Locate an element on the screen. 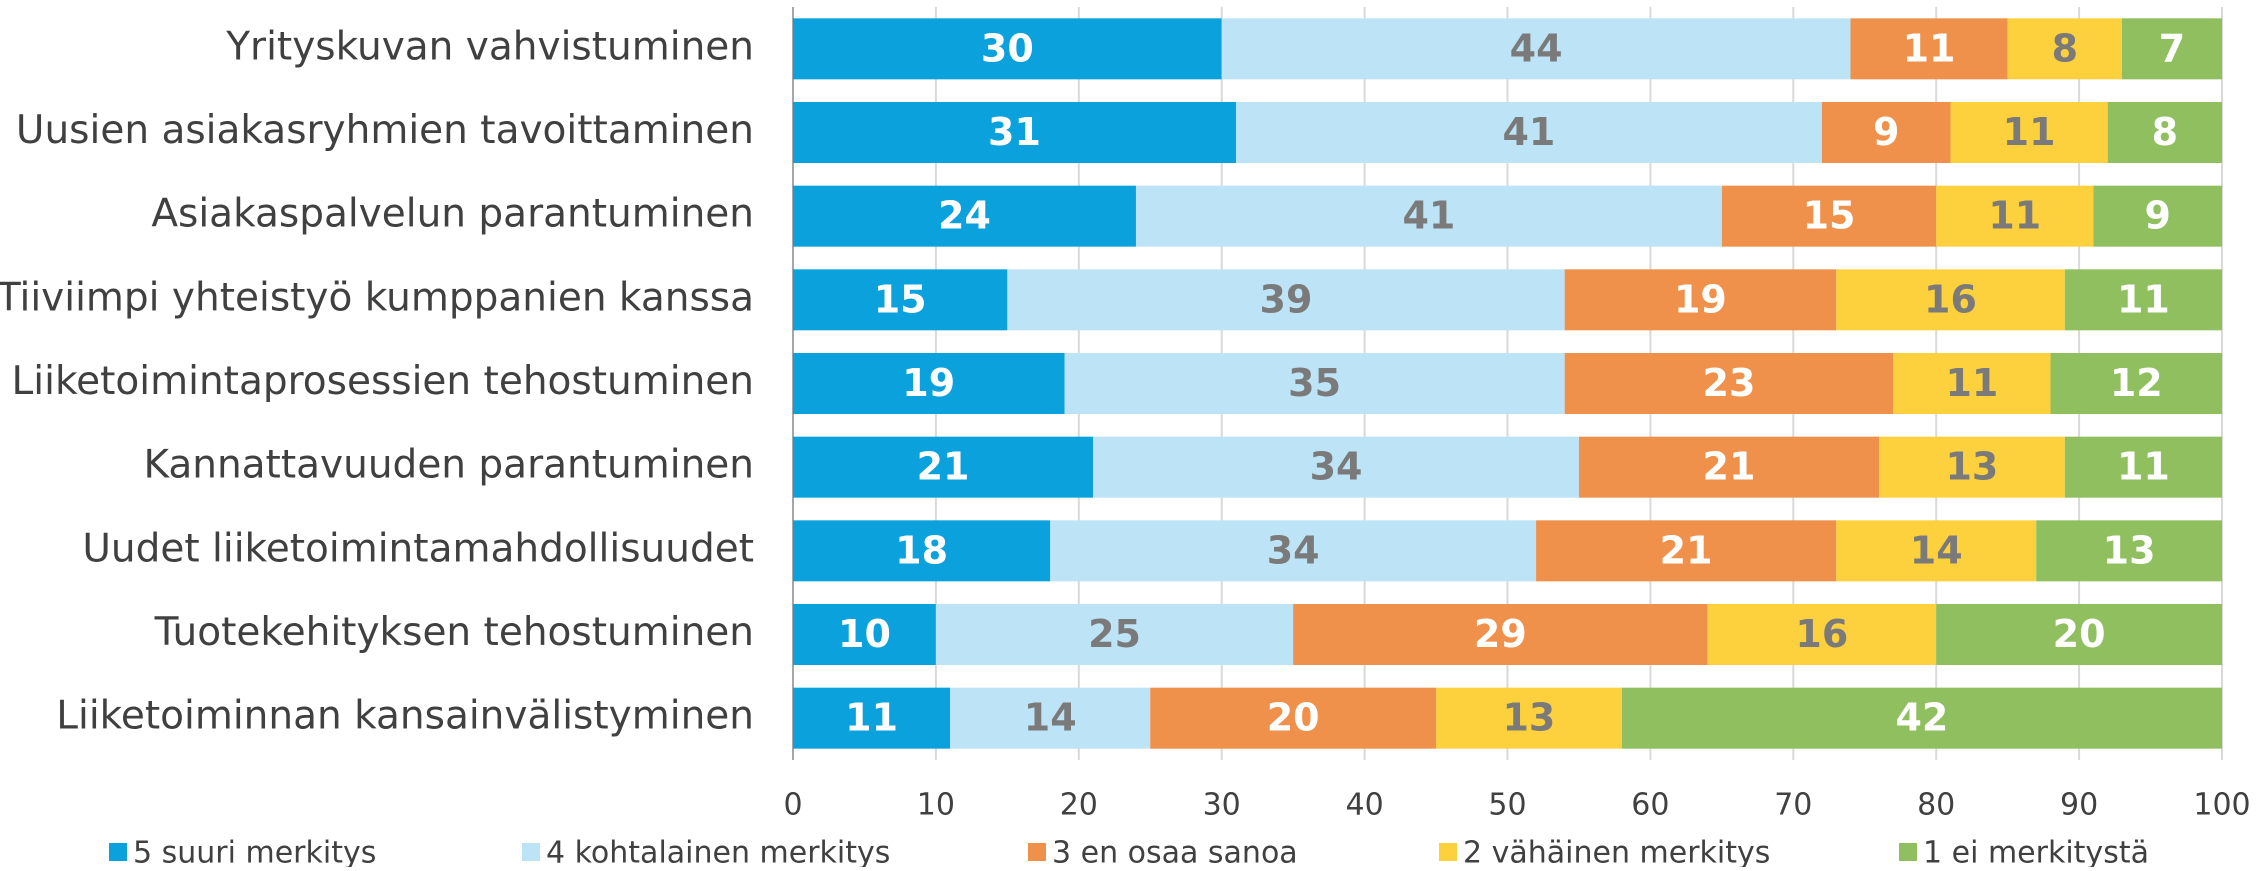 Image resolution: width=2267 pixels, height=871 pixels. value-label: 31 is located at coordinates (1014, 132).